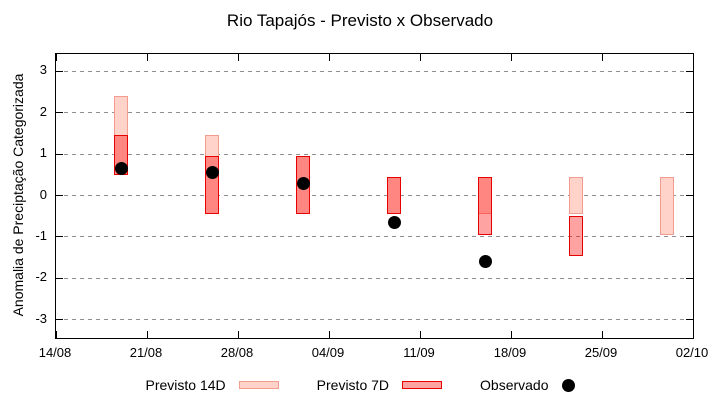  I want to click on legend-item-observado: Observado, so click(527, 385).